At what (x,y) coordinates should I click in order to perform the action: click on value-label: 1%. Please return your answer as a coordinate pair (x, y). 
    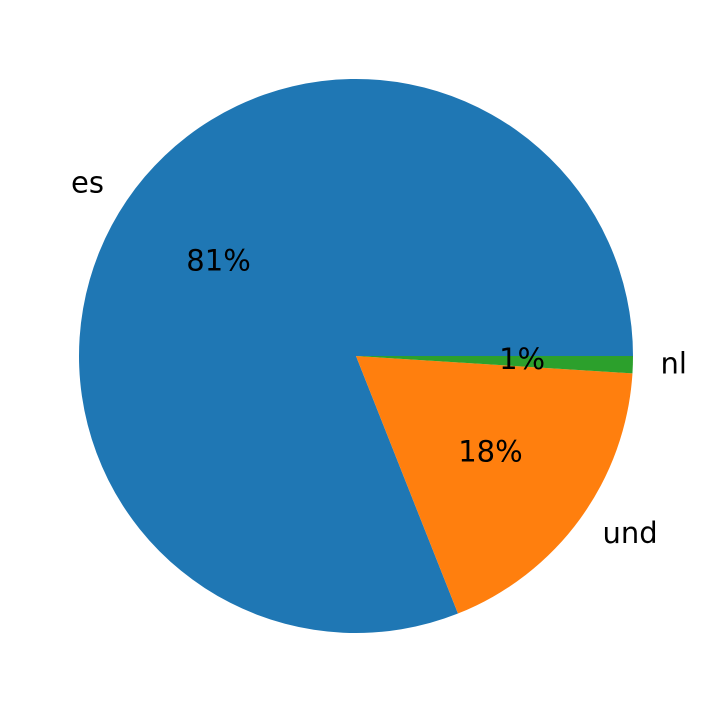
    Looking at the image, I should click on (522, 359).